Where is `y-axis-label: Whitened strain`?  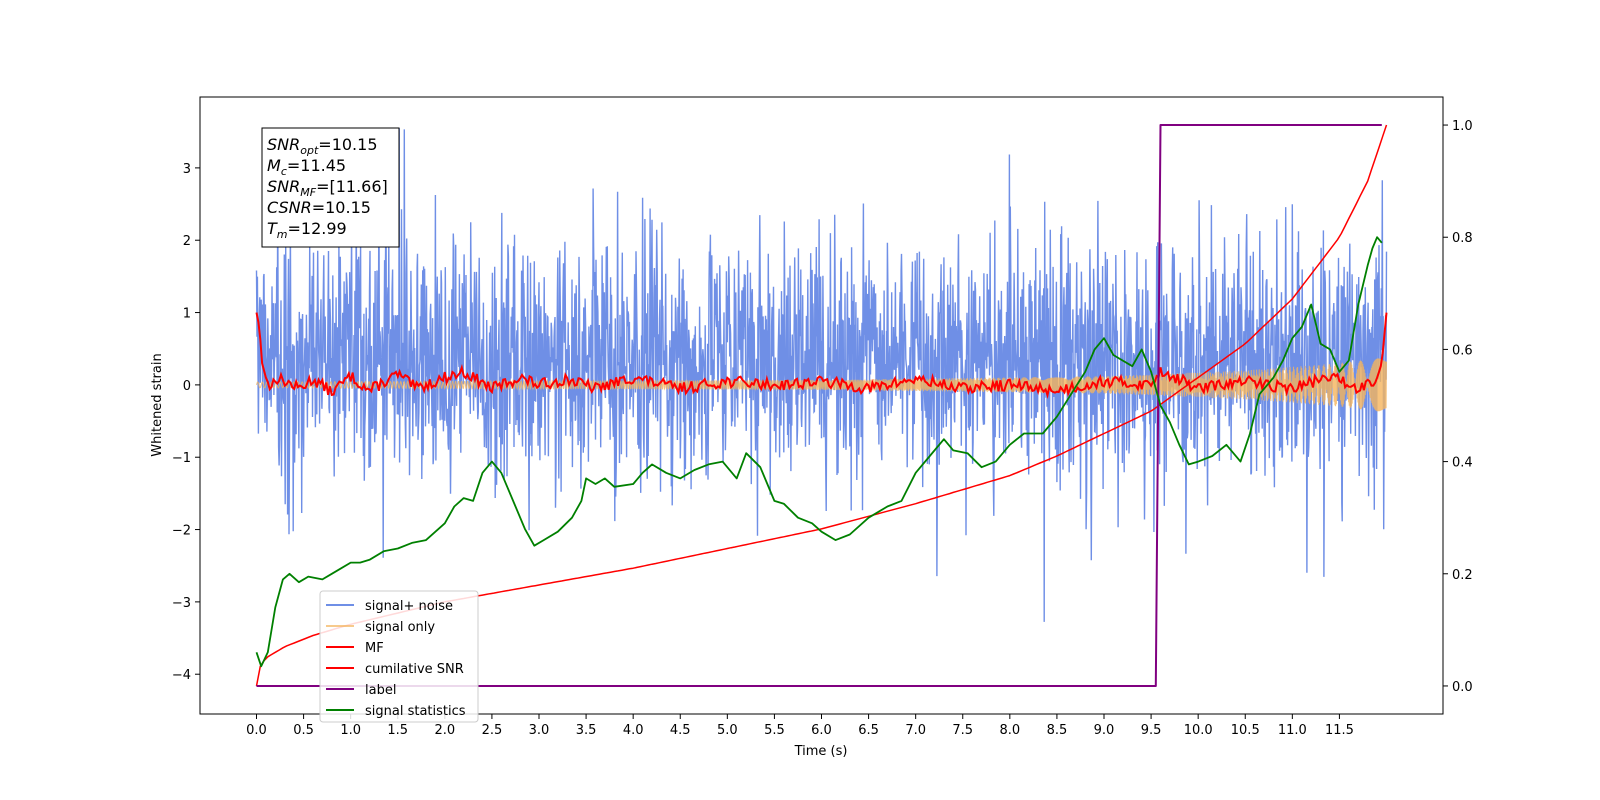 y-axis-label: Whitened strain is located at coordinates (157, 404).